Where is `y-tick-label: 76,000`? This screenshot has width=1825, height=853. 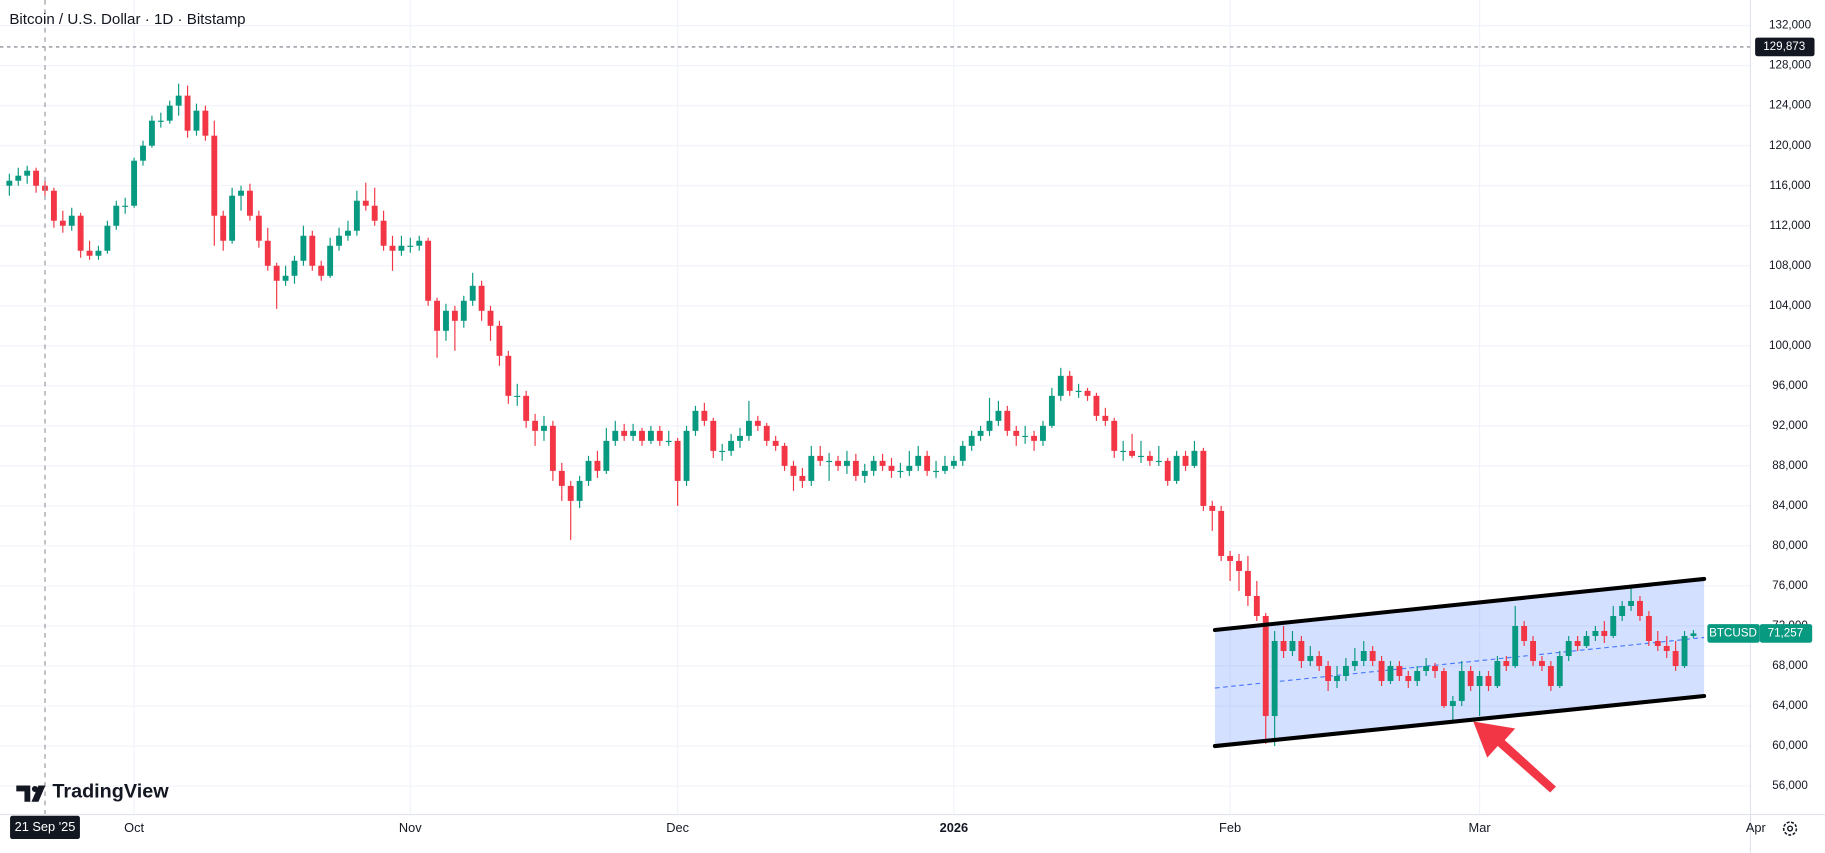
y-tick-label: 76,000 is located at coordinates (1790, 585).